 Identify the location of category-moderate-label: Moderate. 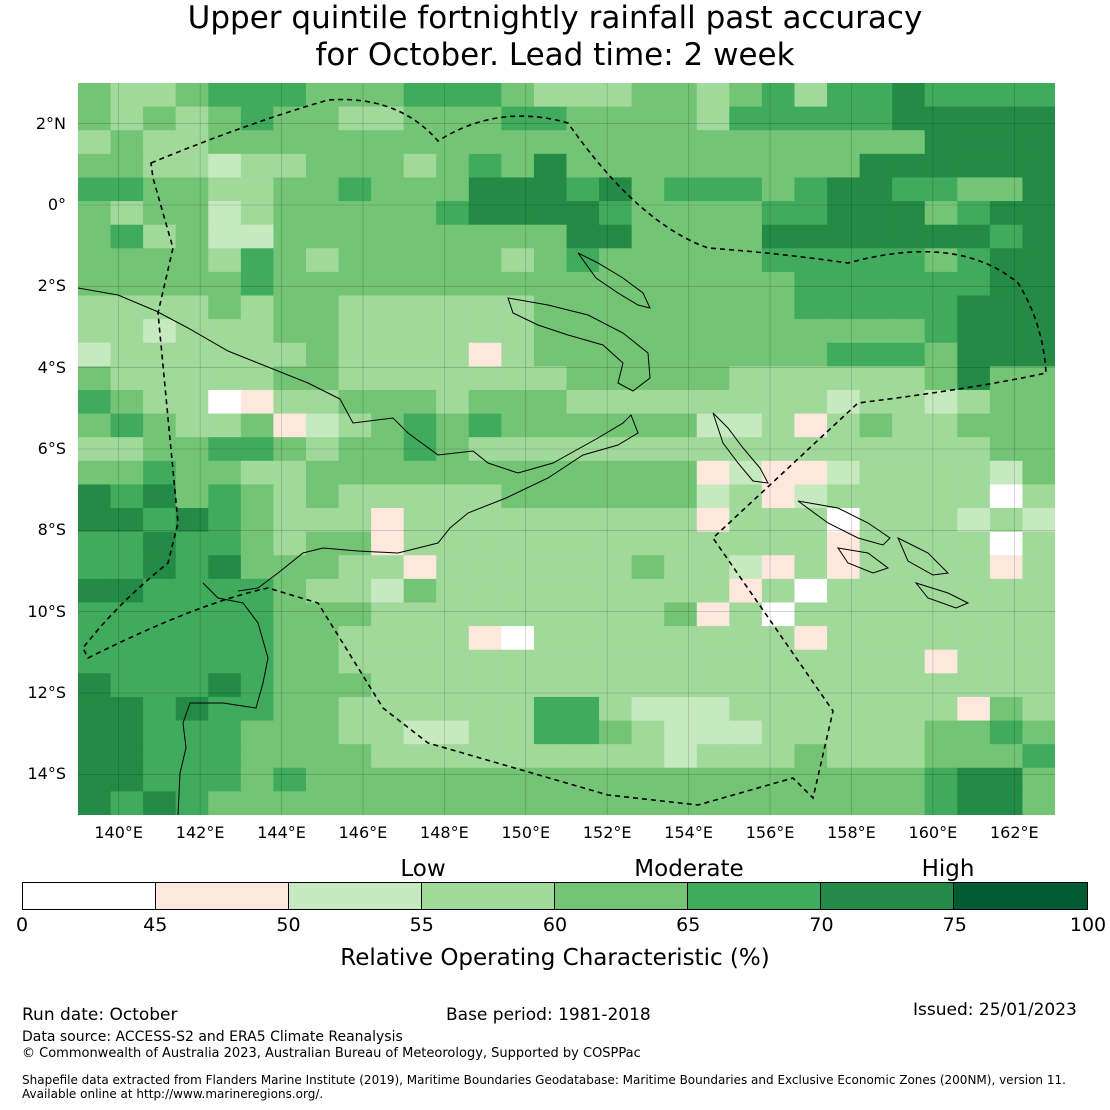
(689, 869).